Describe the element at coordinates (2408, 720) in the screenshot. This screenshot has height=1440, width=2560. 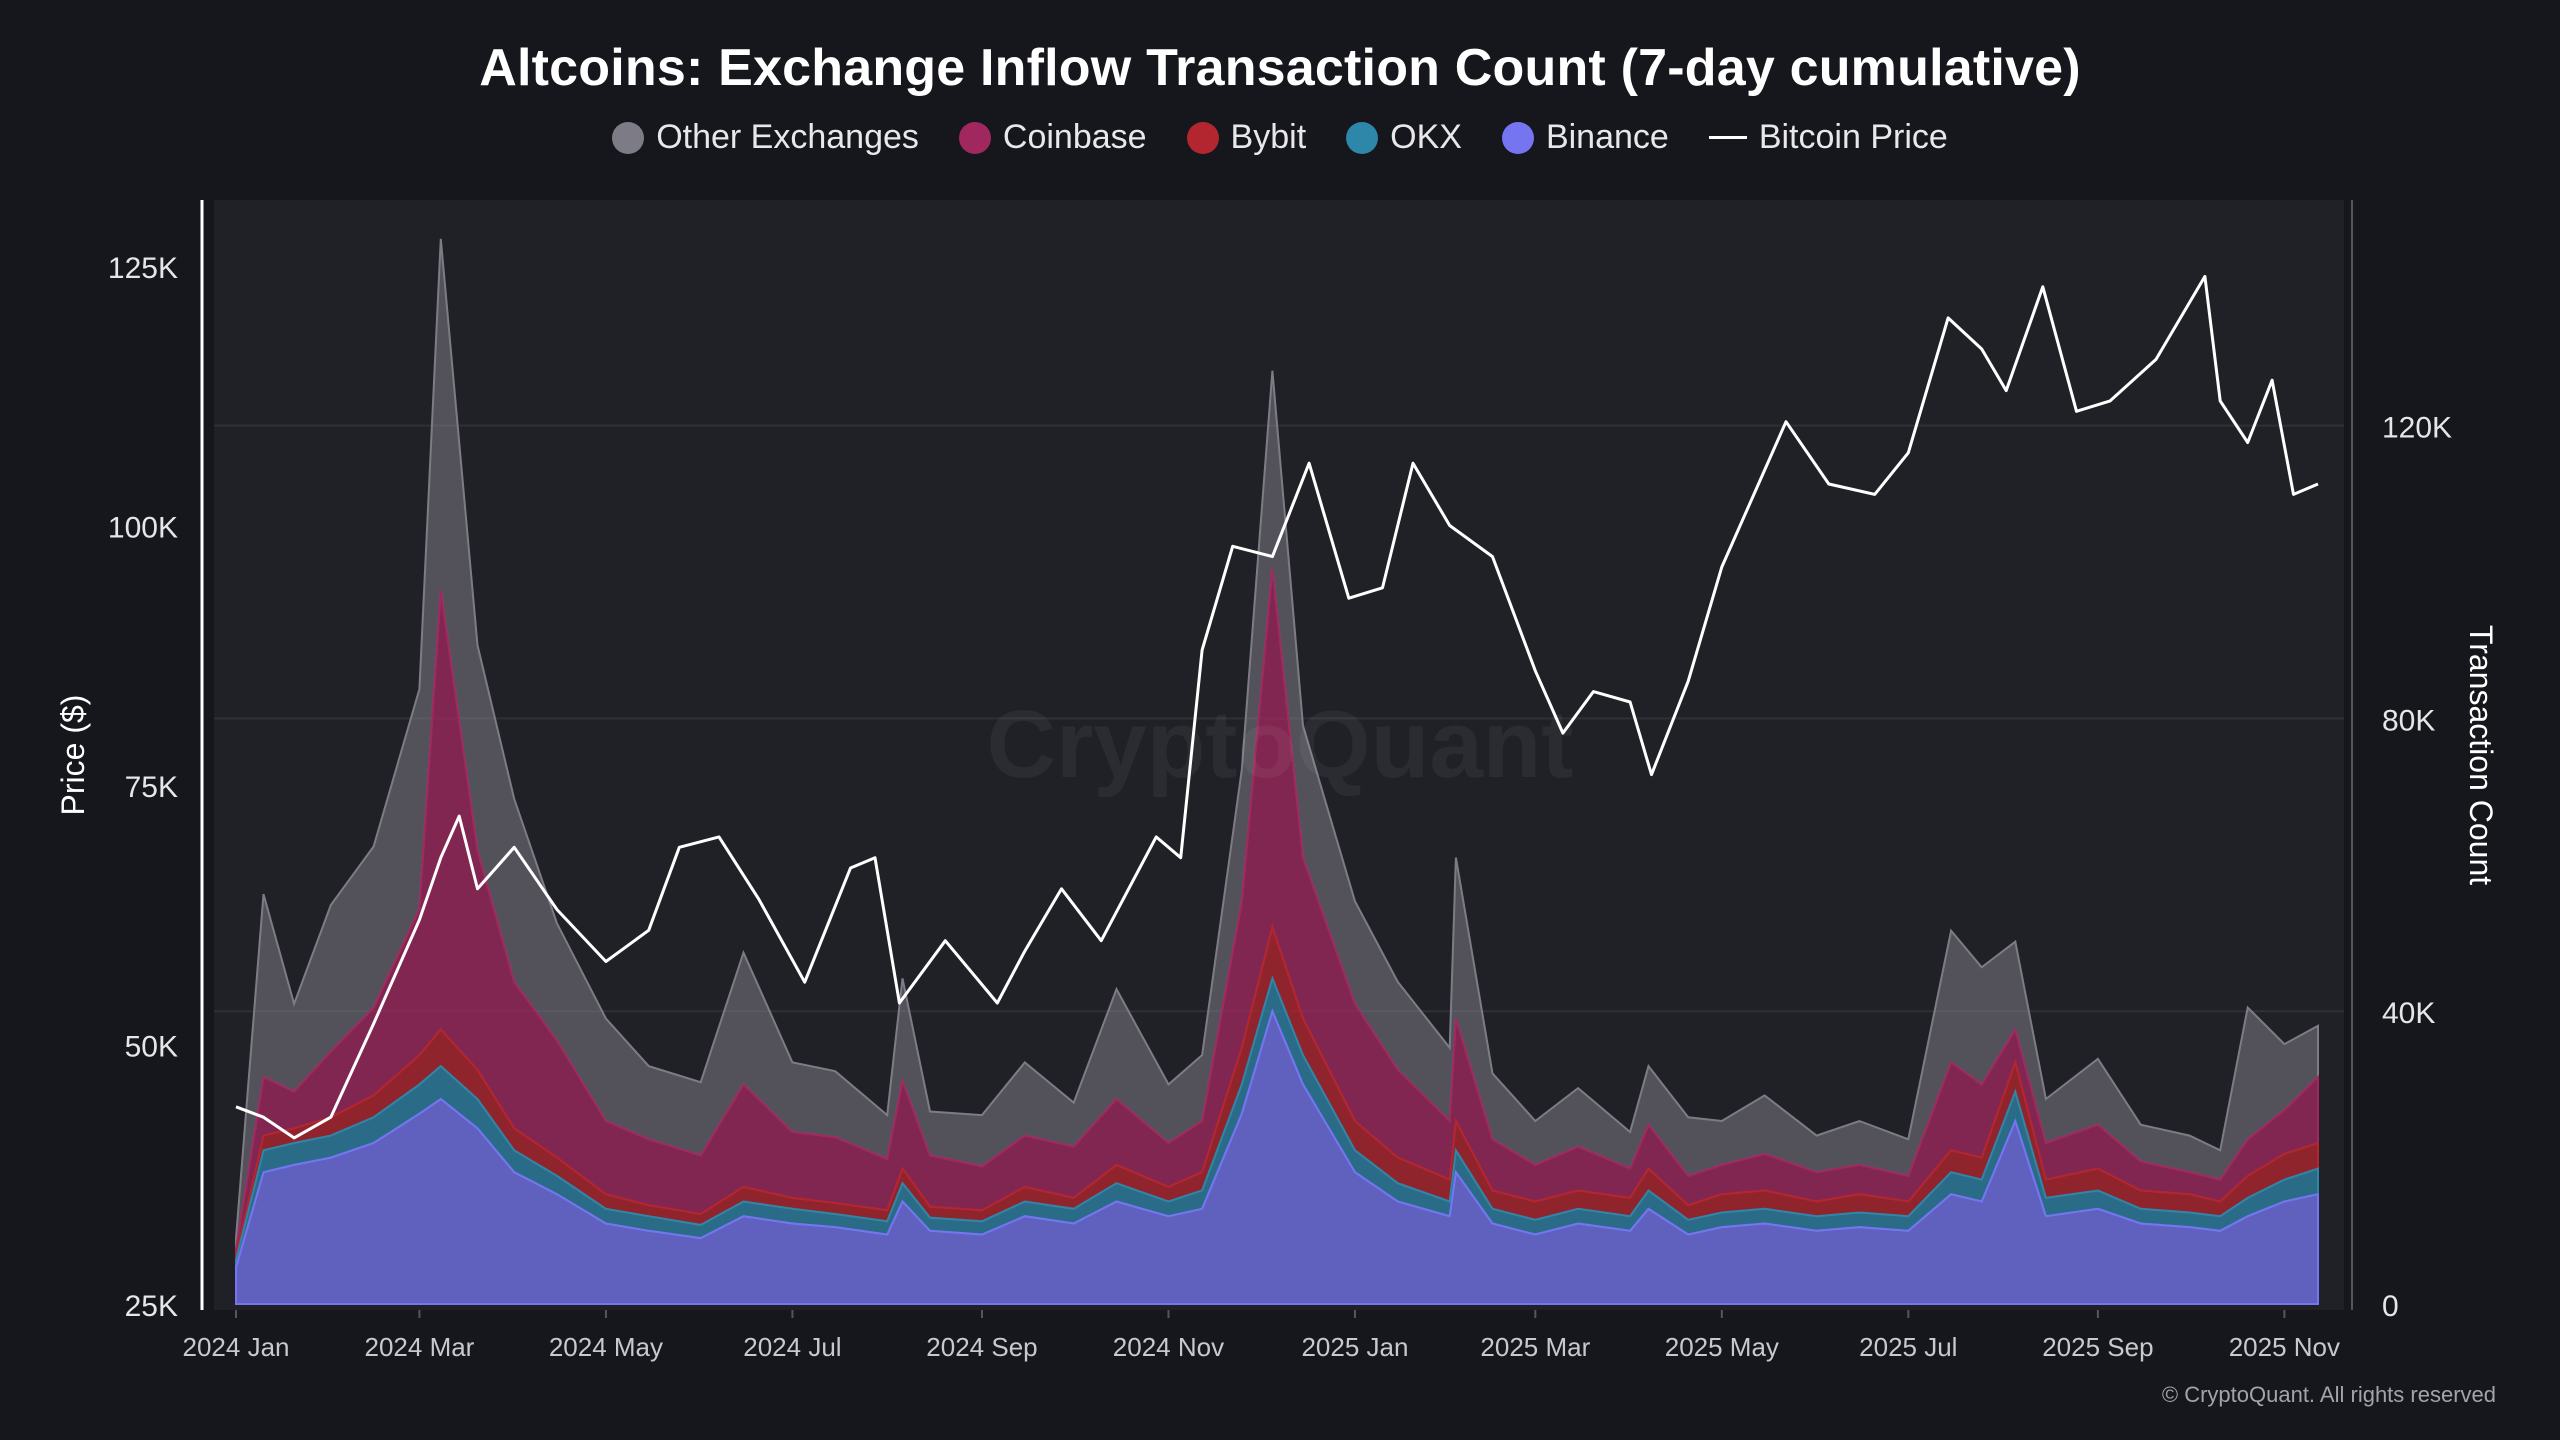
I see `y-right-tick-label: 80K` at that location.